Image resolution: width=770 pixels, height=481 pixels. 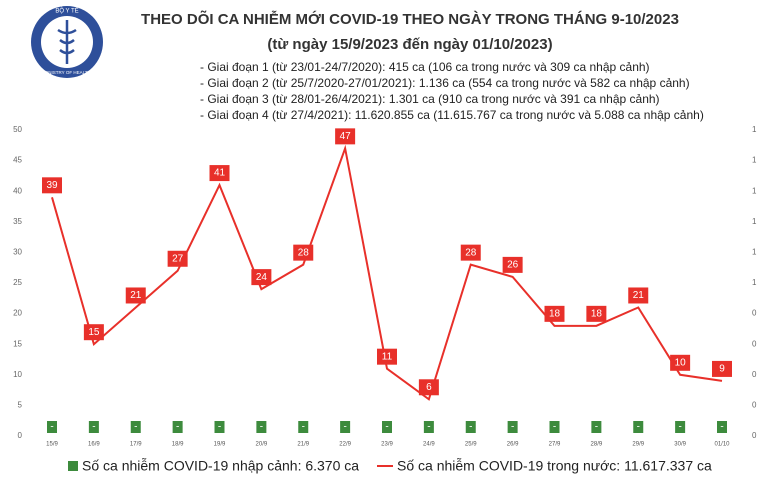 I want to click on legend-swatch, so click(x=73, y=466).